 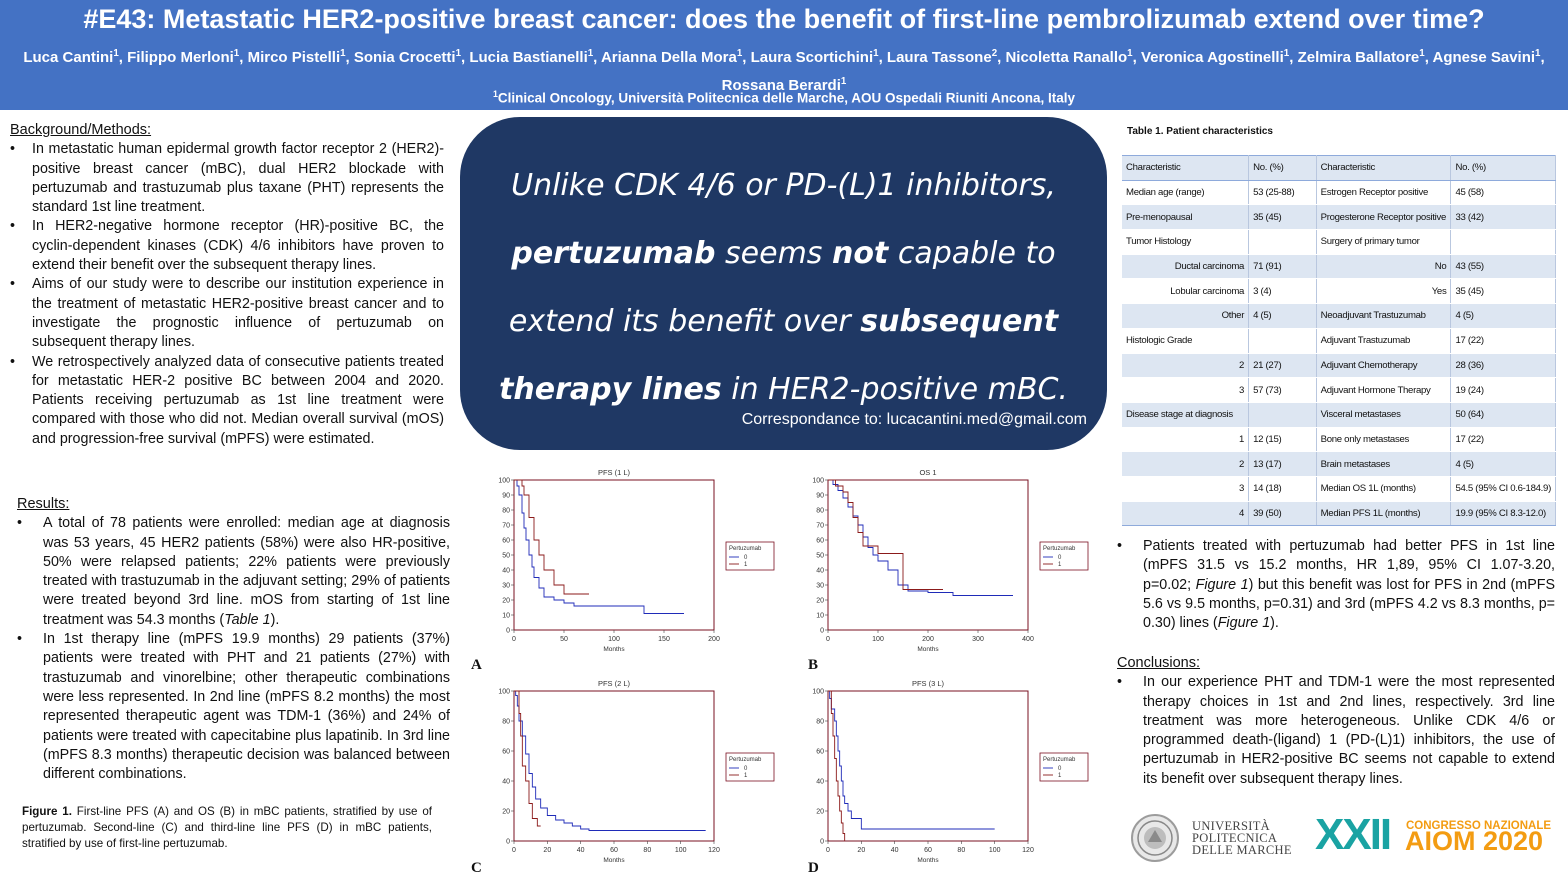 What do you see at coordinates (1244, 623) in the screenshot?
I see `figure-reference: Figure 1` at bounding box center [1244, 623].